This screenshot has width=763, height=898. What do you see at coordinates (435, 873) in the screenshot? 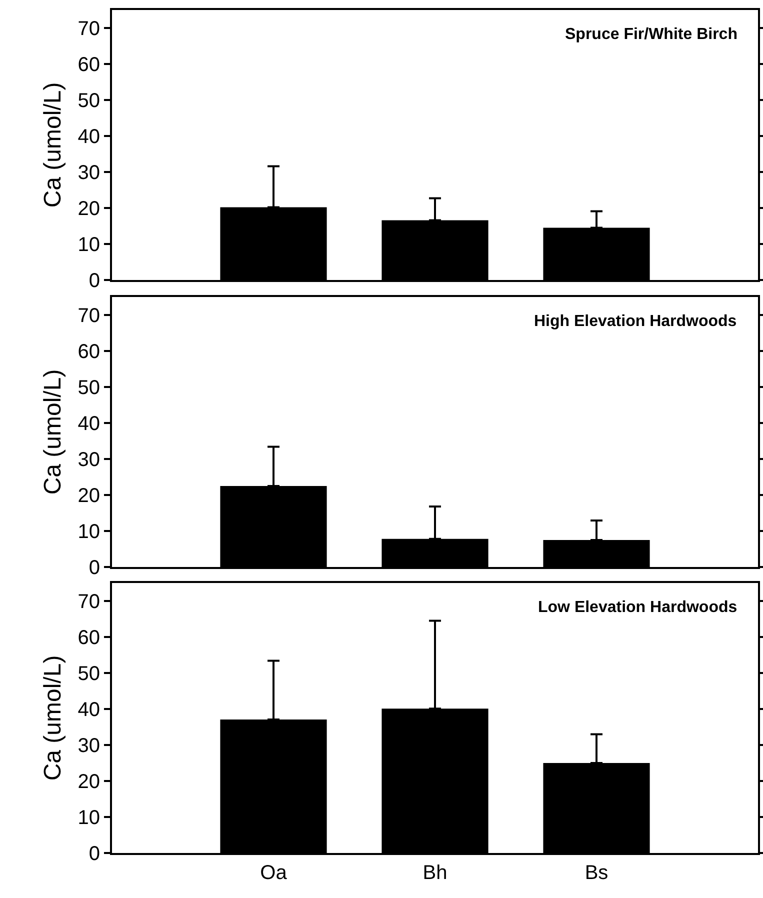
I see `x-tick-label: Bh` at bounding box center [435, 873].